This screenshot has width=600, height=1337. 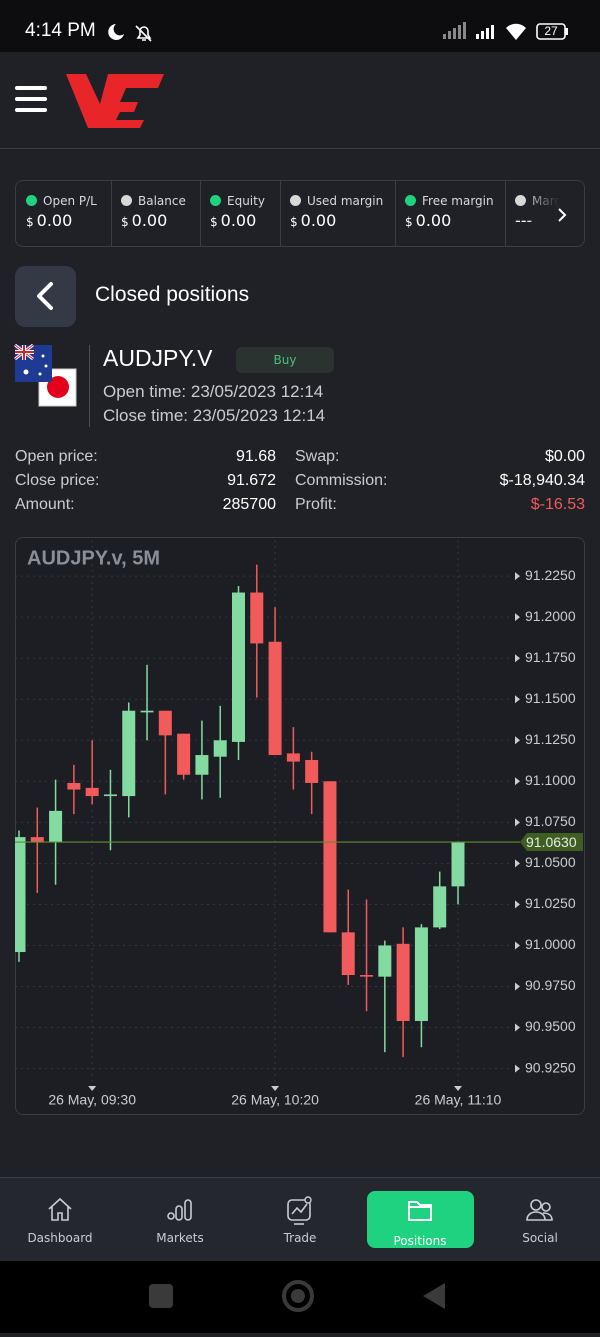 What do you see at coordinates (70, 201) in the screenshot?
I see `label-text: Open P/L` at bounding box center [70, 201].